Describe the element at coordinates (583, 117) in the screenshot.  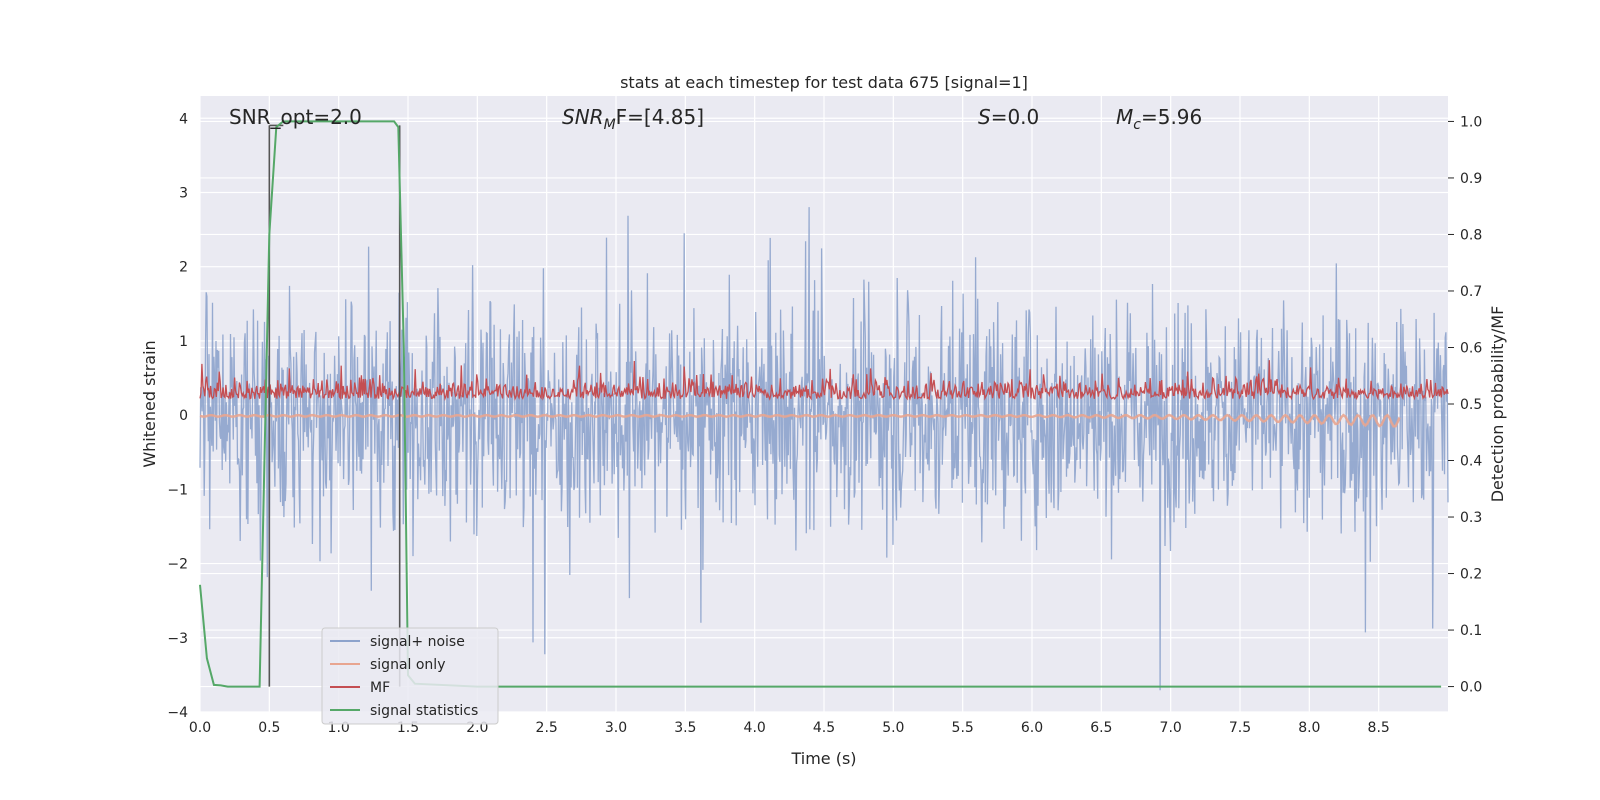
I see `snr-mf-main: SNR` at that location.